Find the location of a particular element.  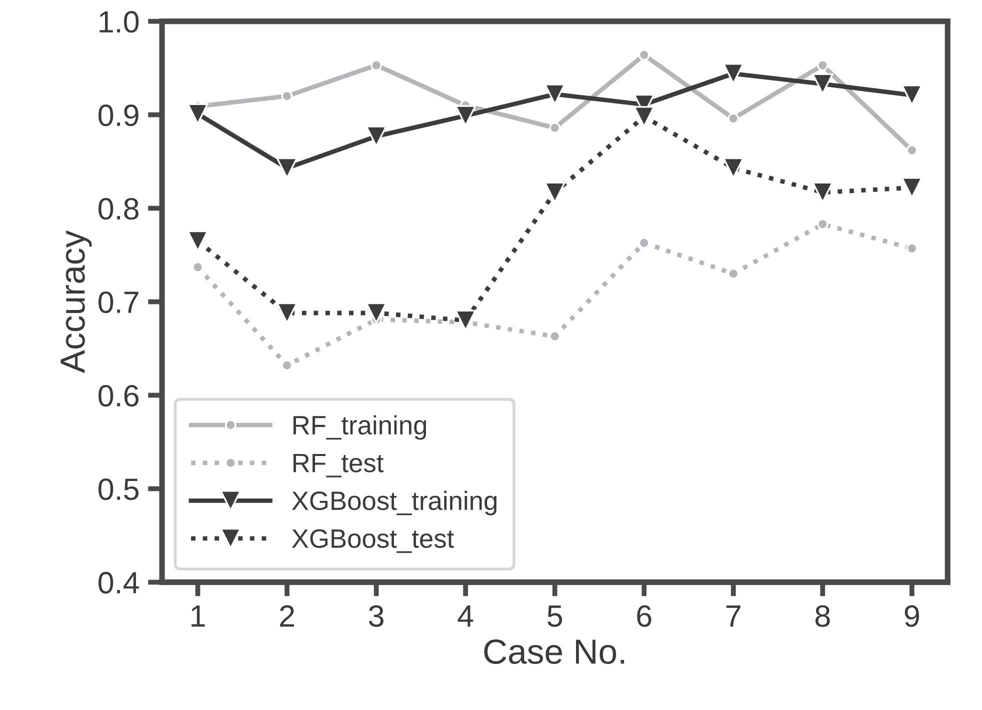

x-axis-title: Case No. is located at coordinates (554, 651).